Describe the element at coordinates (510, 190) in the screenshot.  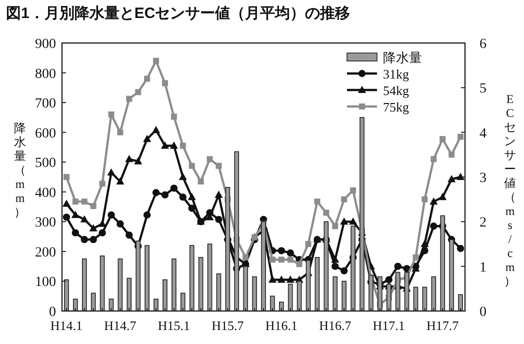
I see `text: ECセンサー値（ms/cm）` at that location.